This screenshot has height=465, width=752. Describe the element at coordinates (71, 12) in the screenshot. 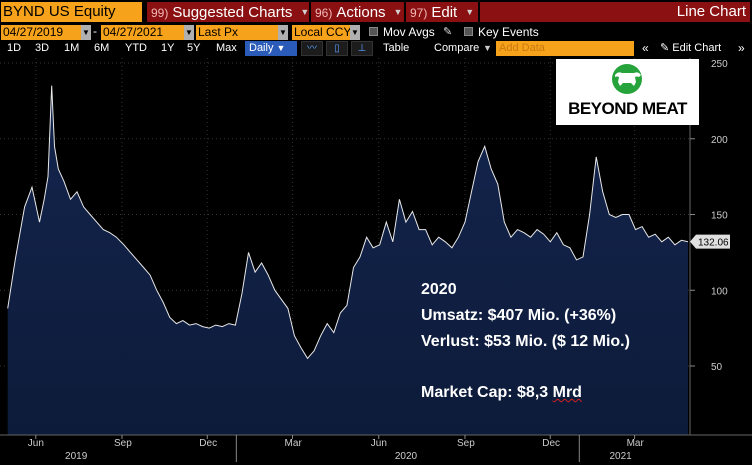

I see `ticker-field: BYND US Equity` at that location.